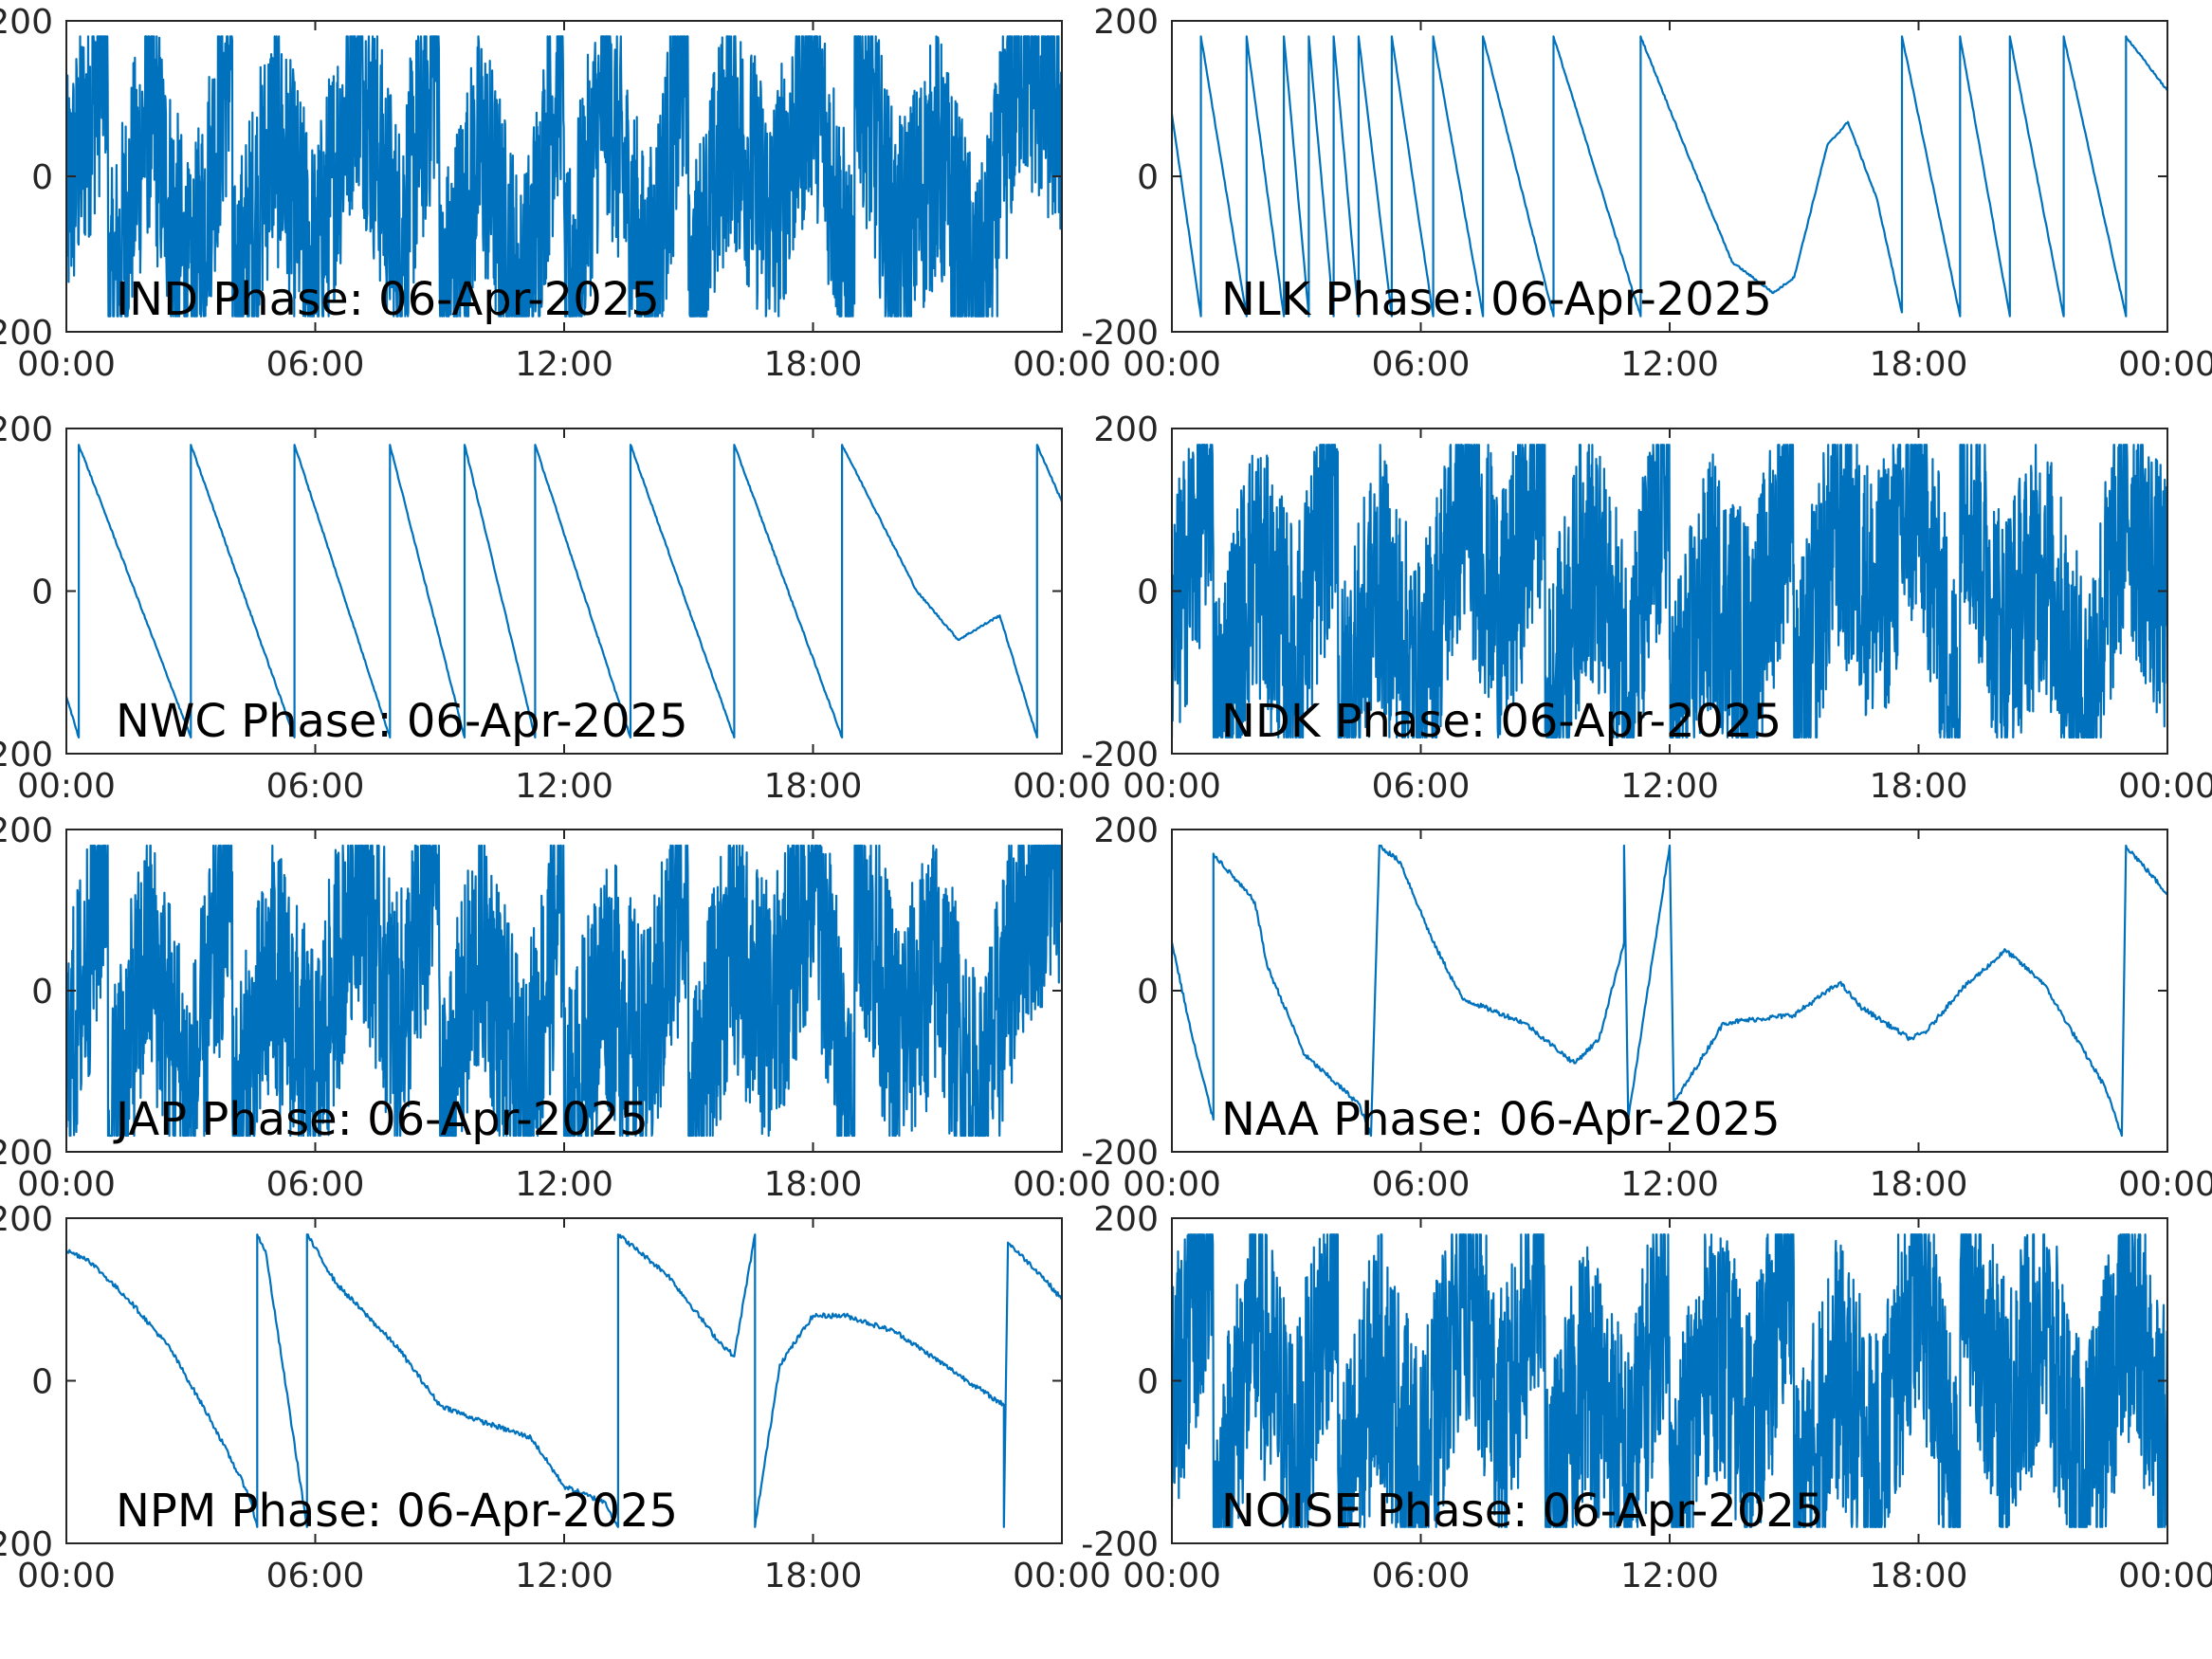  I want to click on panel-title: NAA Phase: 06-Apr-2025, so click(1501, 1119).